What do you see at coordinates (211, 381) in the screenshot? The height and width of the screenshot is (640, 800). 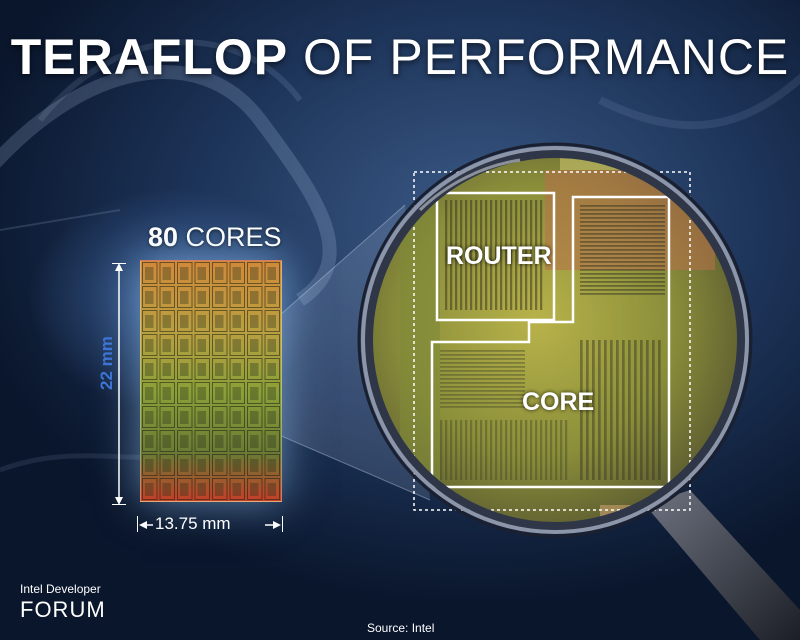 I see `die-core-grid` at bounding box center [211, 381].